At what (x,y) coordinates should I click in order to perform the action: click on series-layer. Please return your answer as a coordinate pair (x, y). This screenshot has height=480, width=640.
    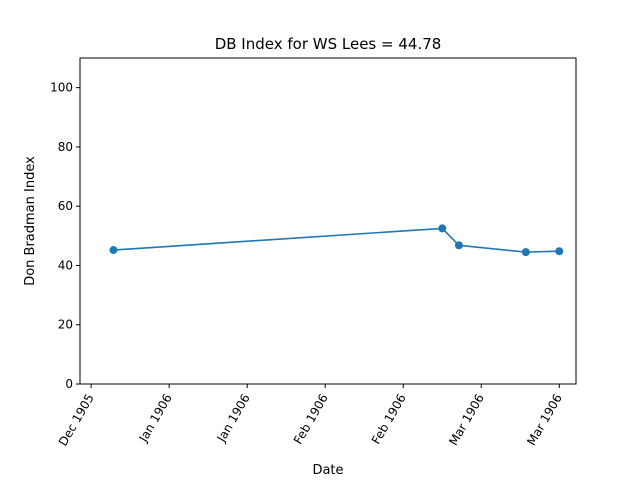
    Looking at the image, I should click on (336, 240).